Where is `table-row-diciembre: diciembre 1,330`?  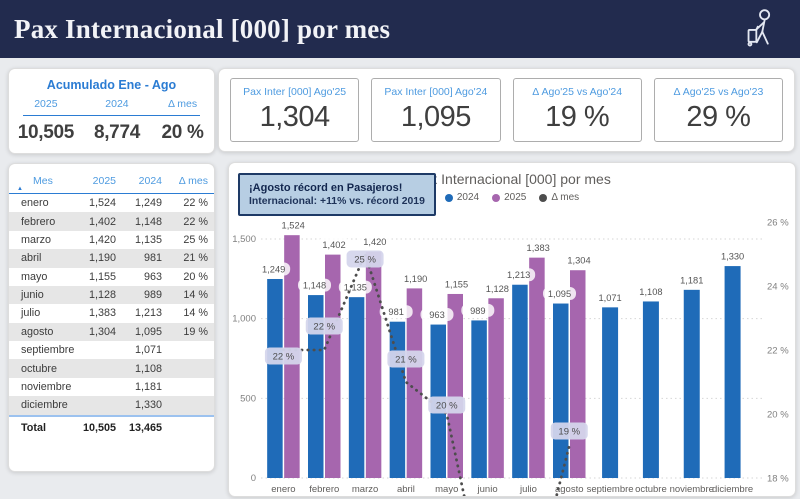 table-row-diciembre: diciembre 1,330 is located at coordinates (111, 406).